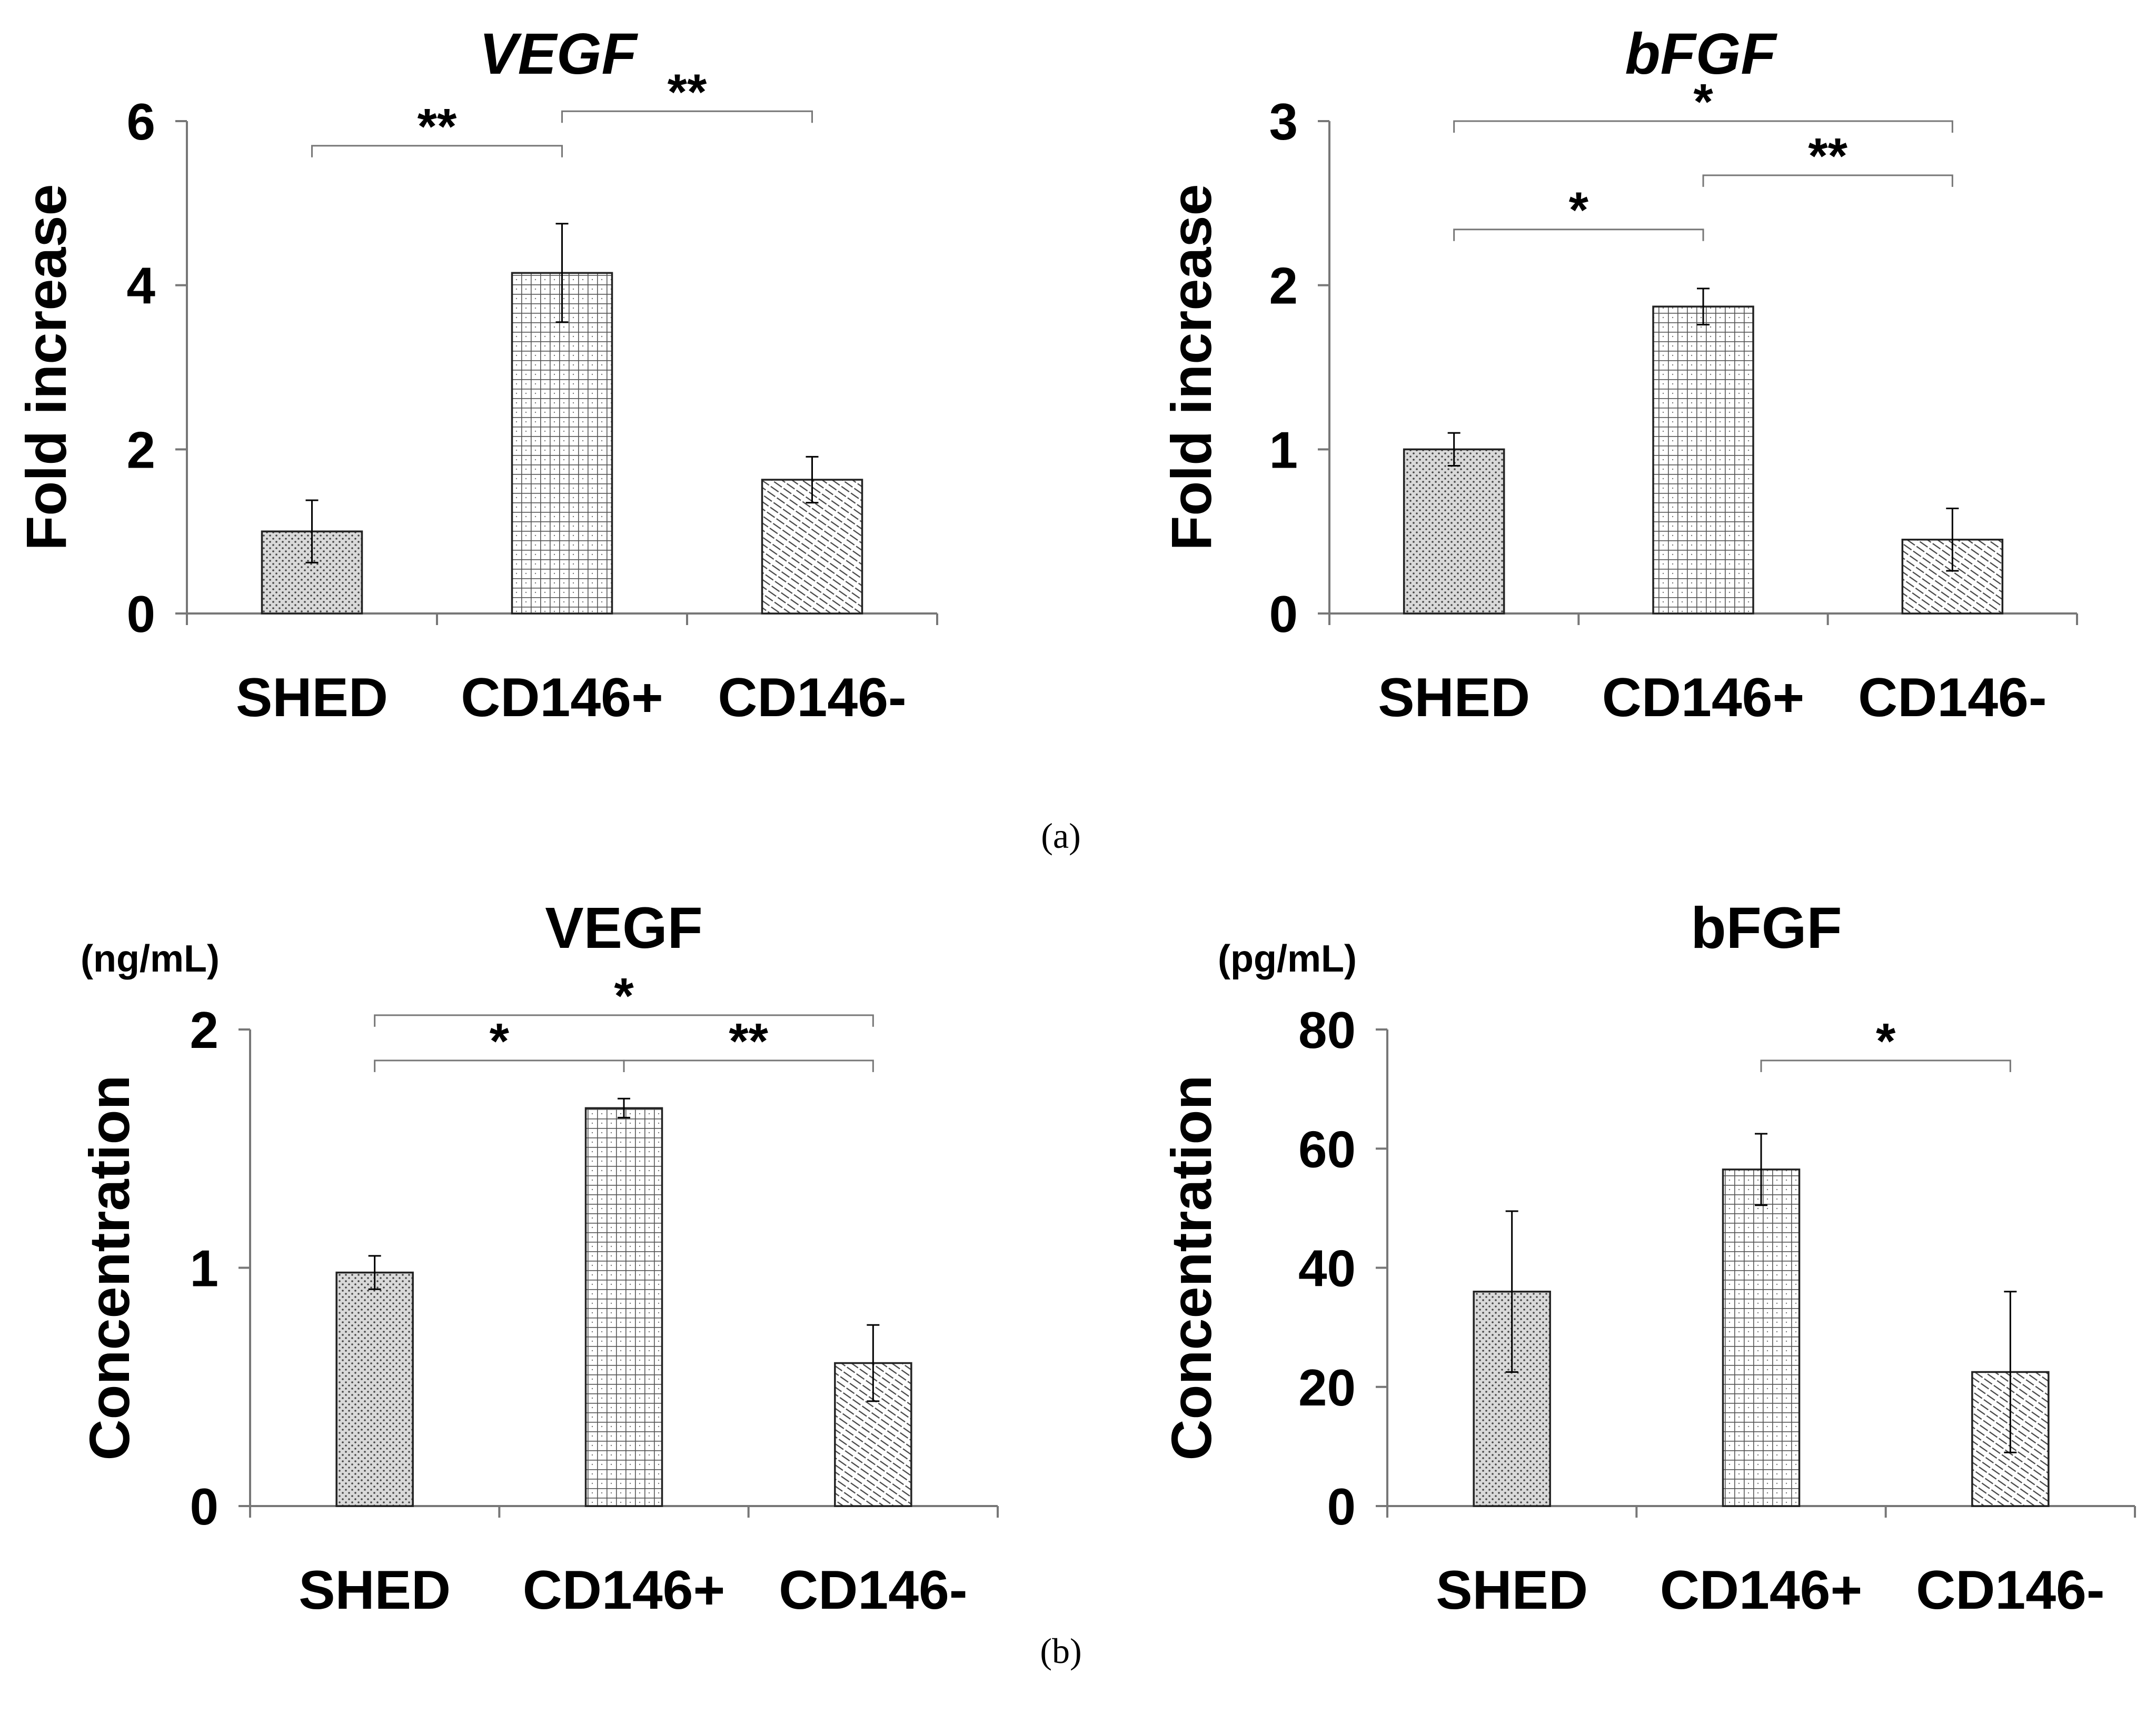 This screenshot has height=1713, width=2156. I want to click on y-tick-label: 3, so click(1283, 122).